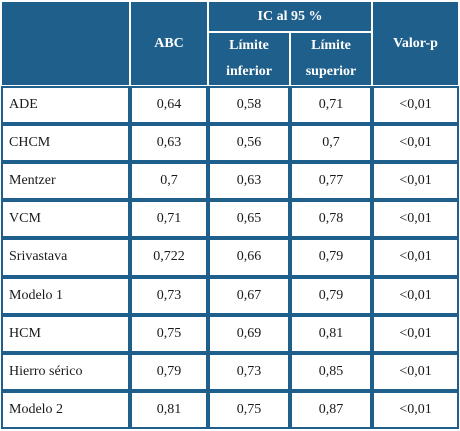 The image size is (460, 431). Describe the element at coordinates (416, 43) in the screenshot. I see `header-pvalue: Valor-p` at that location.